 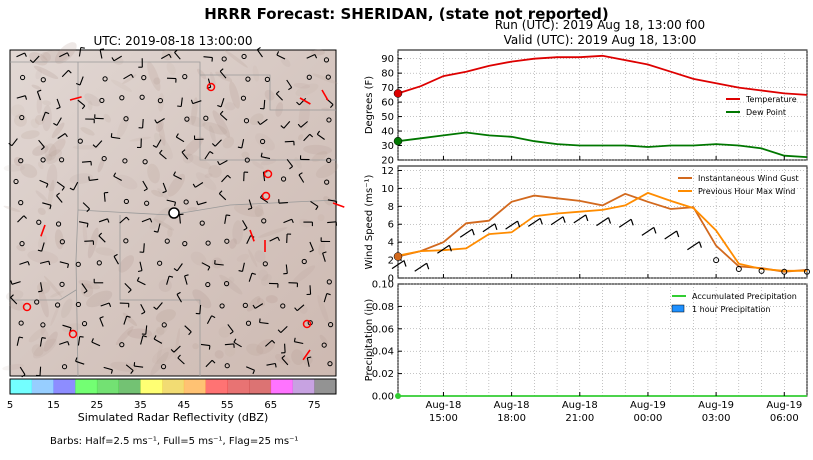 I want to click on y-tick-label: 80, so click(x=387, y=74).